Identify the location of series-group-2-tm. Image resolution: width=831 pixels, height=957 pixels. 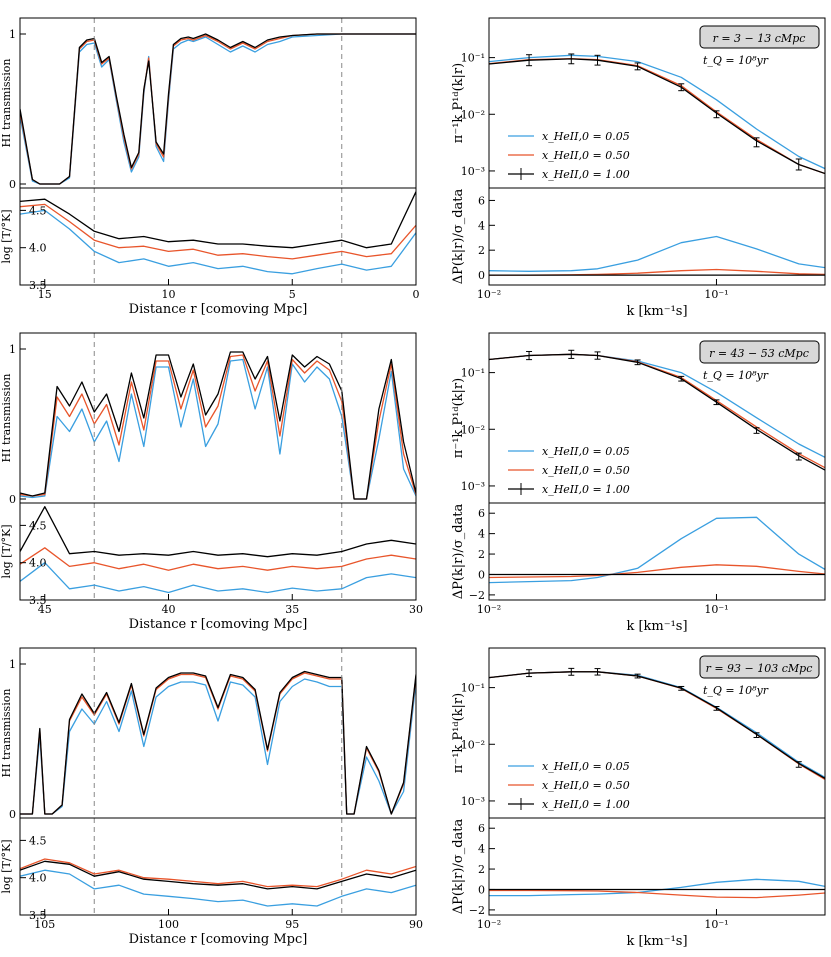
(218, 882).